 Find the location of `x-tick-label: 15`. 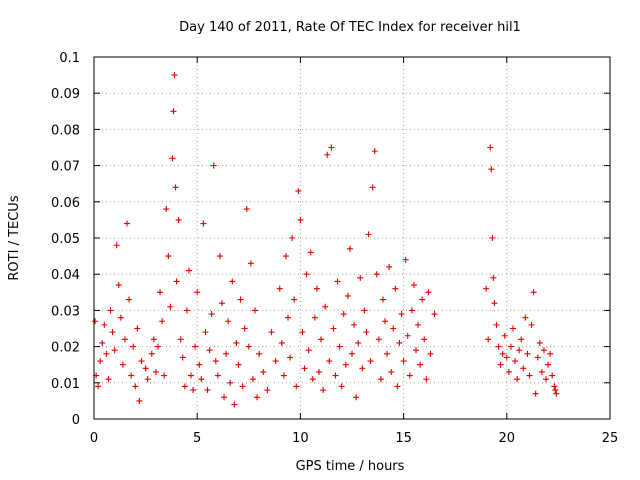

x-tick-label: 15 is located at coordinates (403, 438).